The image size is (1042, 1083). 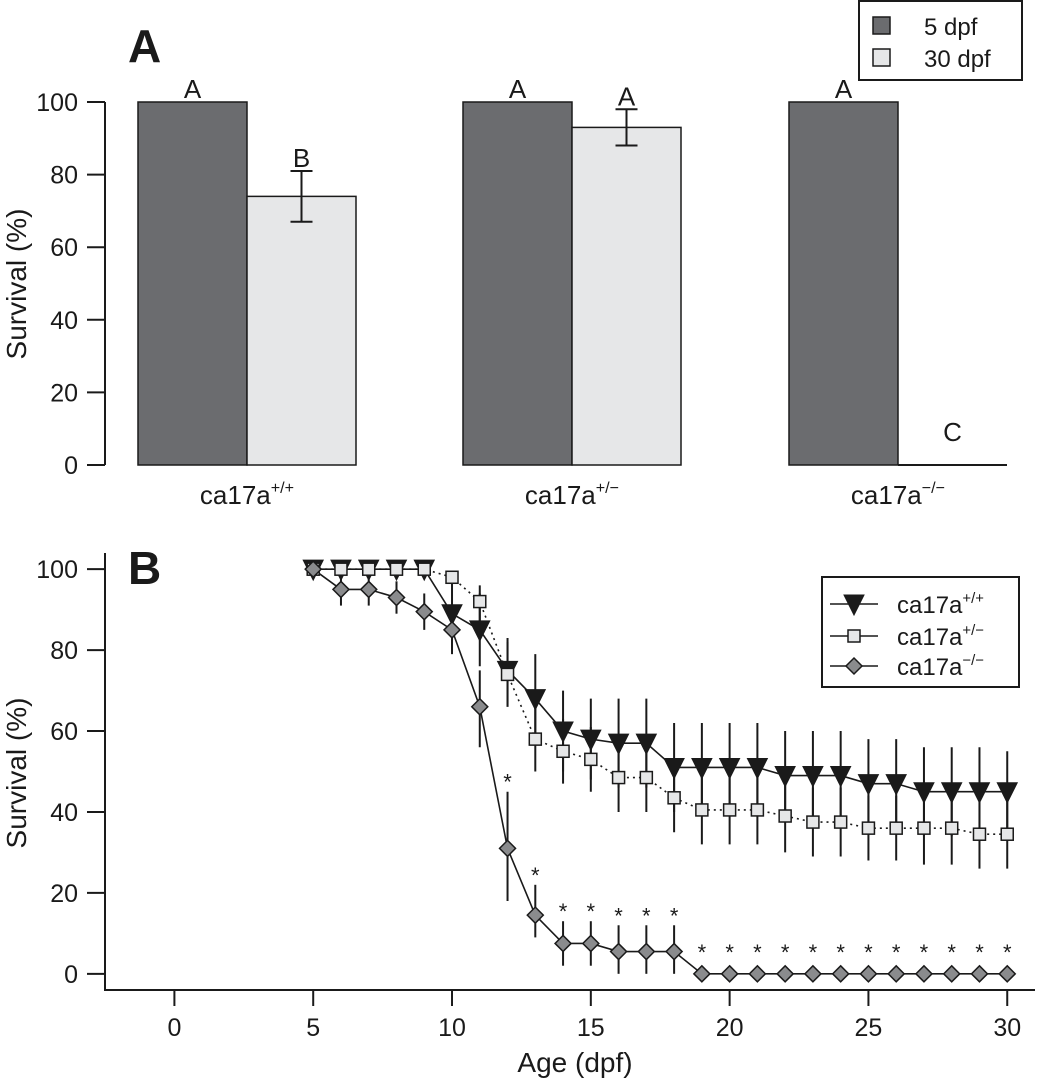 What do you see at coordinates (757, 867) in the screenshot?
I see `panel-b-significance-stars: * * * * * * * * * * * * * * * * * * *` at bounding box center [757, 867].